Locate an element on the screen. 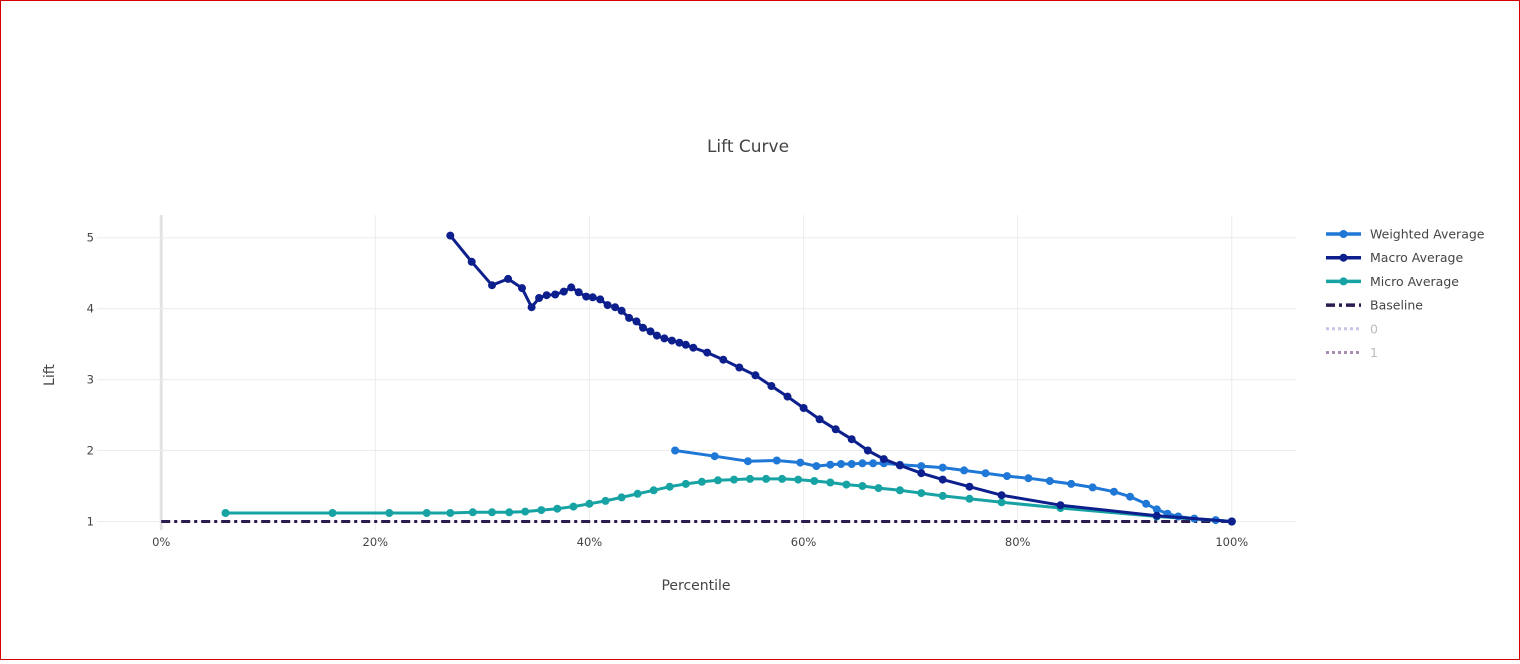  legend-item-weighted-average: Weighted Average is located at coordinates (1405, 234).